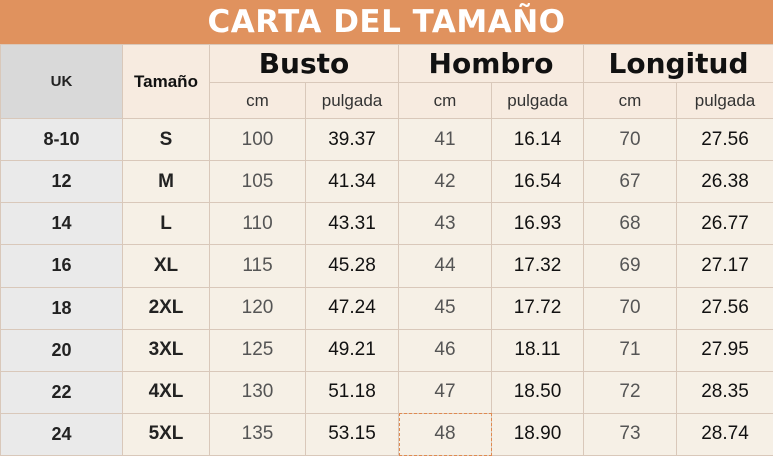 The width and height of the screenshot is (773, 456). What do you see at coordinates (61, 350) in the screenshot?
I see `uk-cell: 20` at bounding box center [61, 350].